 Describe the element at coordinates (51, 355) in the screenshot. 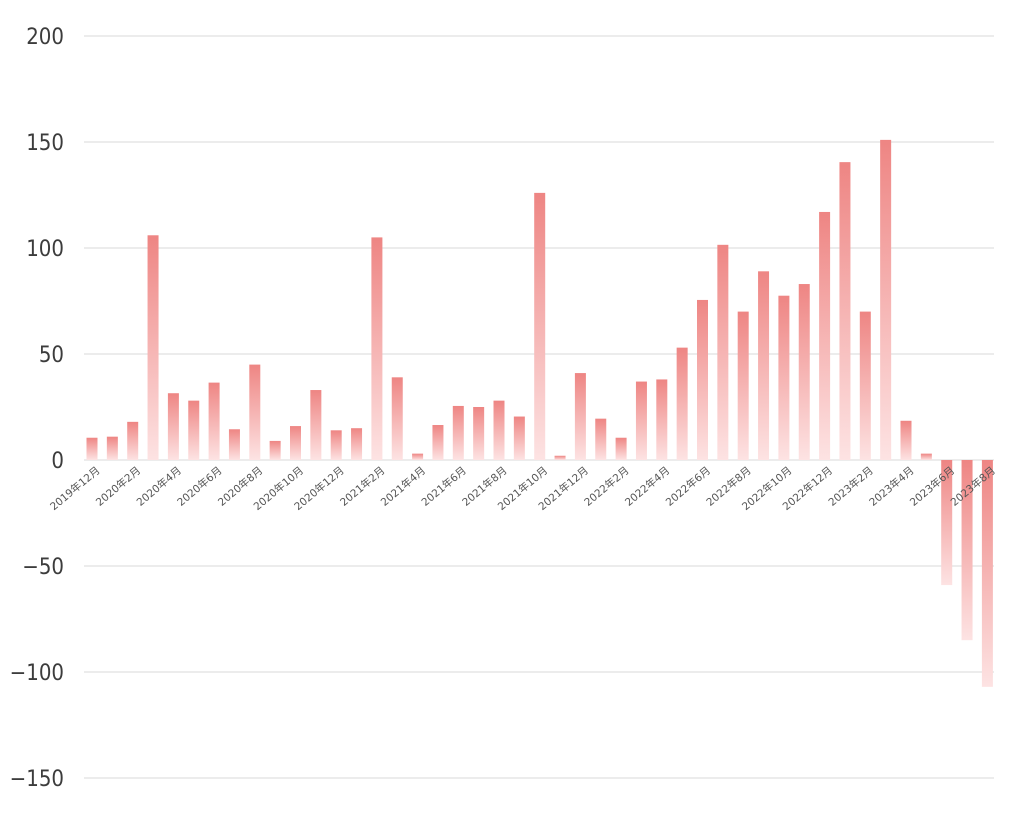

I see `y-tick-label: 50` at that location.